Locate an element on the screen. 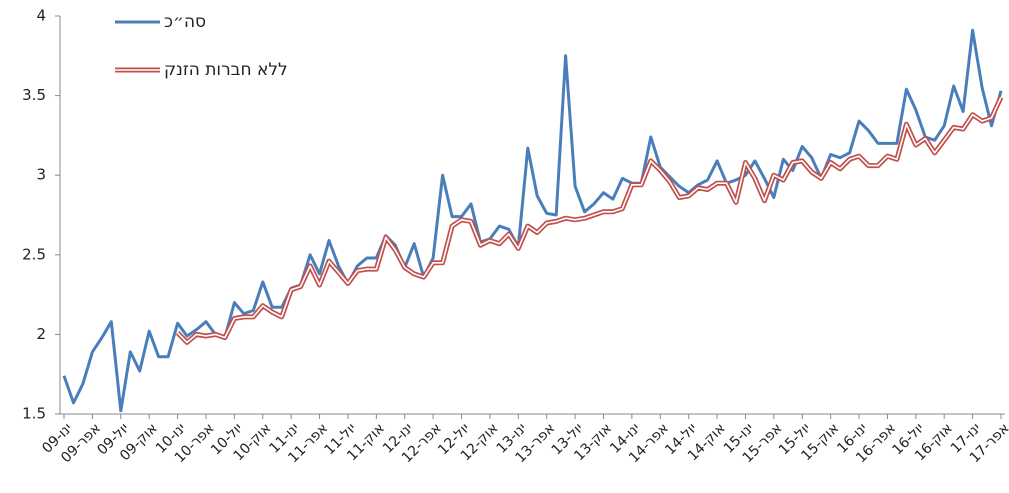 The height and width of the screenshot is (493, 1009). legend-label: סה״כ is located at coordinates (185, 22).